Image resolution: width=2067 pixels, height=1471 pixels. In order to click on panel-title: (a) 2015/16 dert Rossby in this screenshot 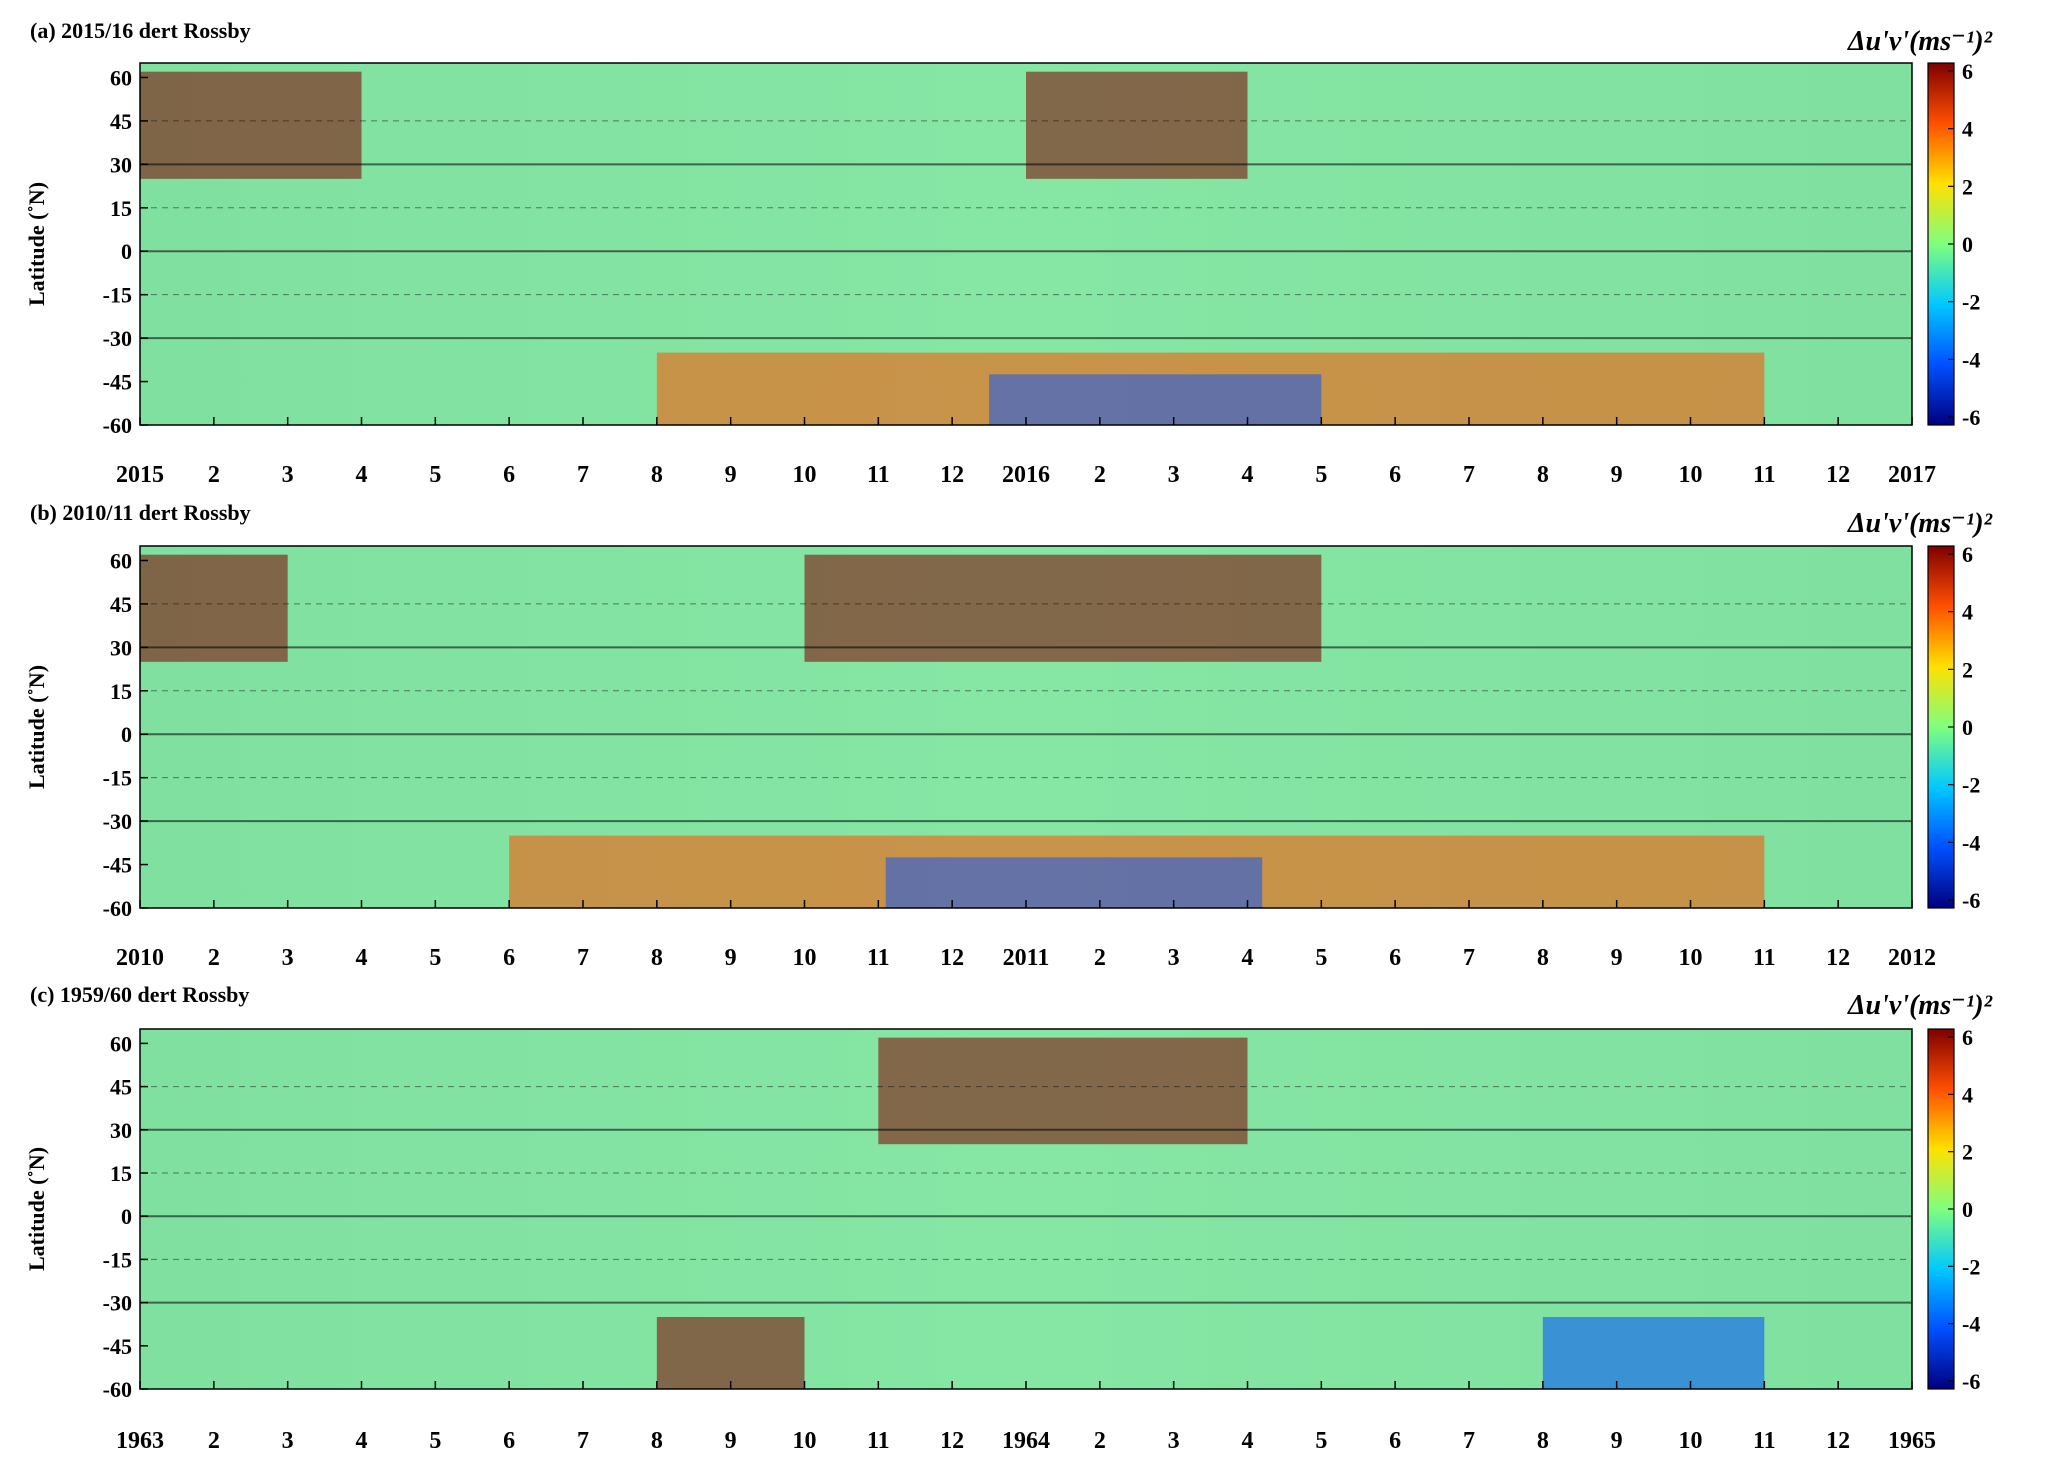, I will do `click(140, 30)`.